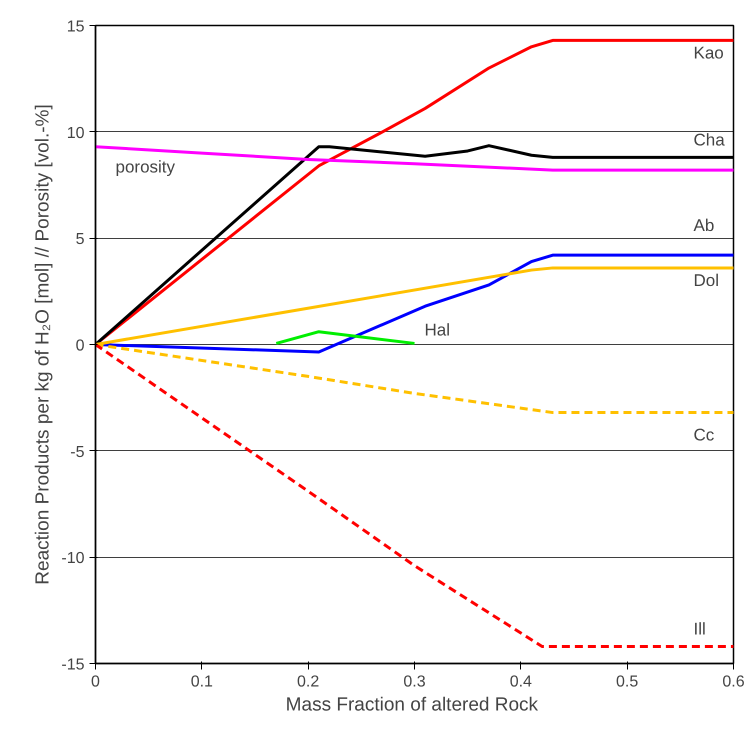  Describe the element at coordinates (414, 682) in the screenshot. I see `x-tick-label: 0.3` at that location.